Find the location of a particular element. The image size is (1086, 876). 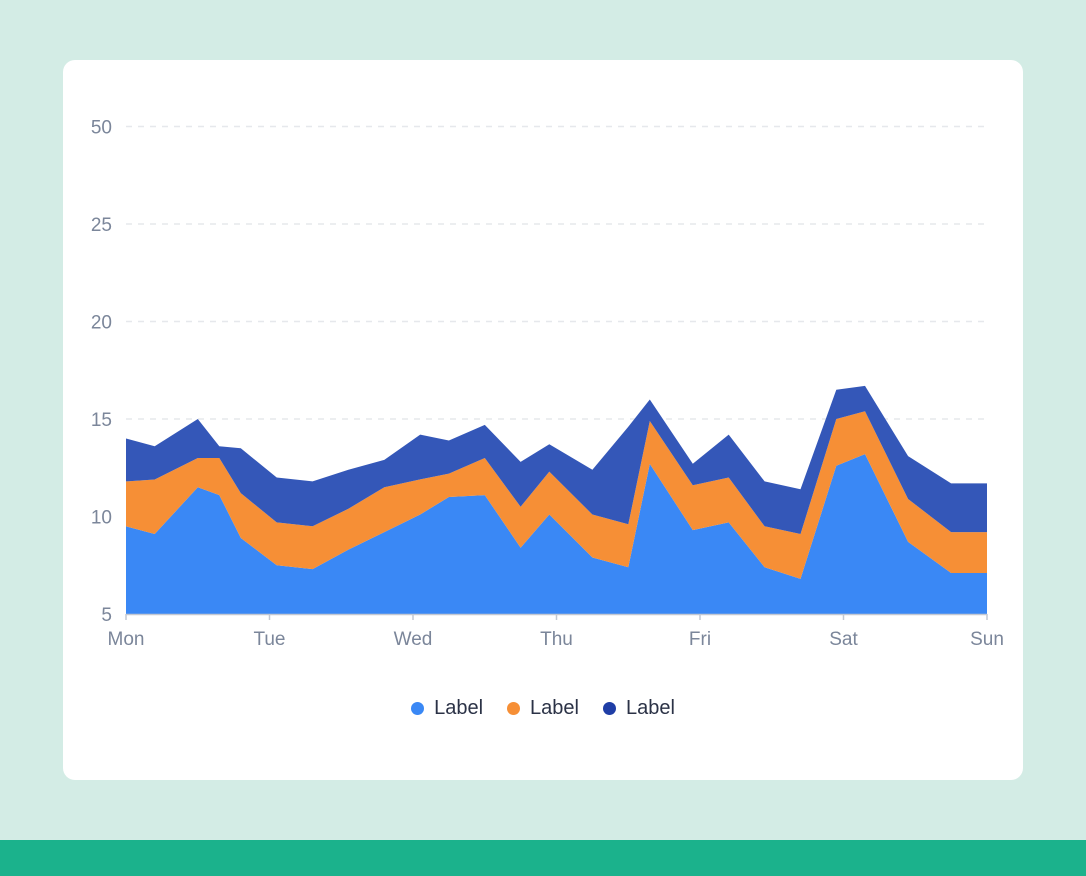

chart-legend: Label Label Label is located at coordinates (543, 708).